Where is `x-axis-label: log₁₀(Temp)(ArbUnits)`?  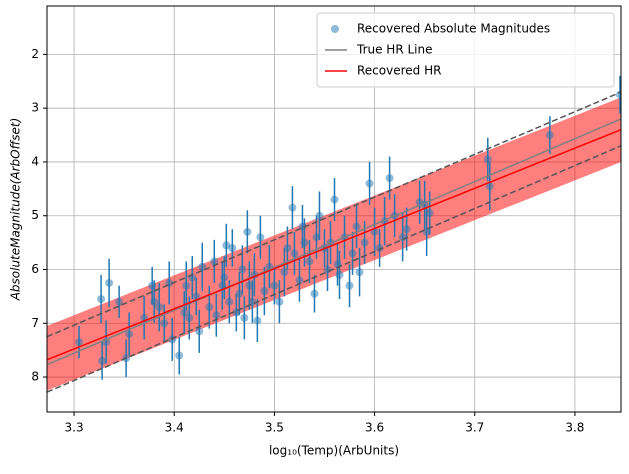 x-axis-label: log₁₀(Temp)(ArbUnits) is located at coordinates (334, 451).